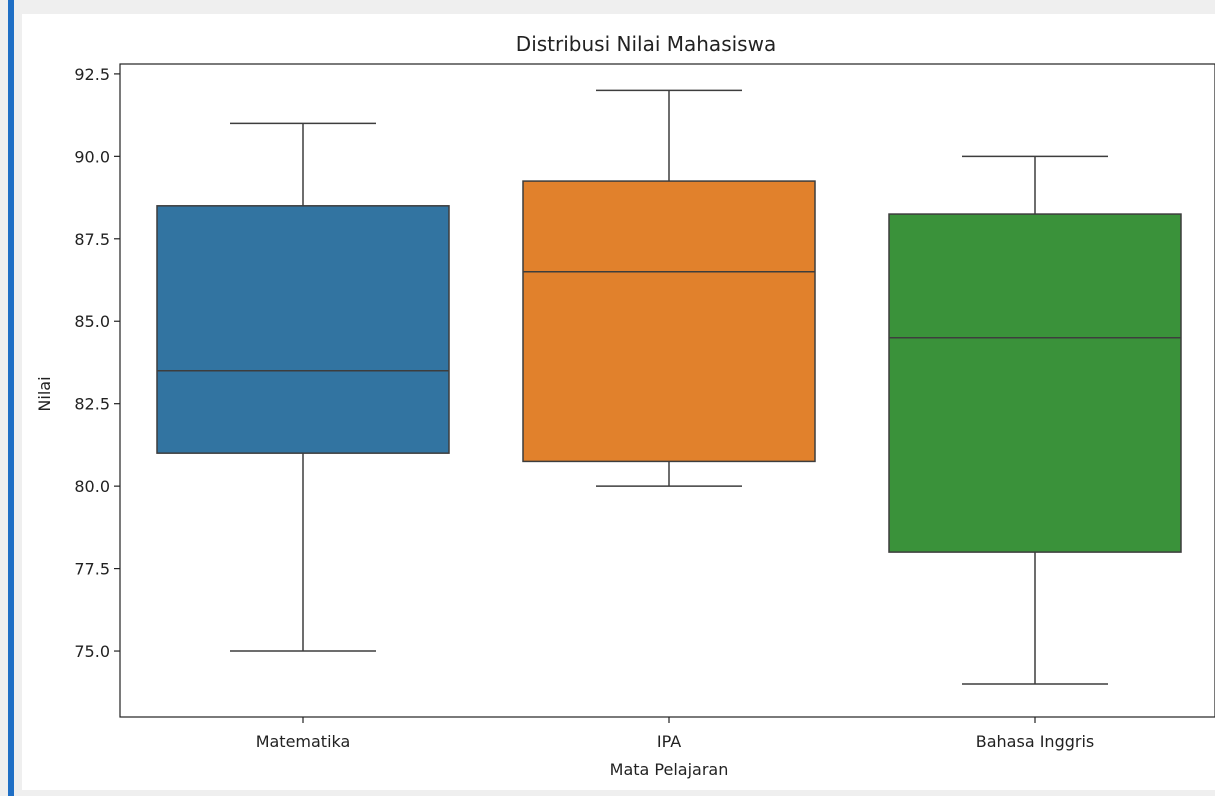  What do you see at coordinates (11, 398) in the screenshot?
I see `cell-accent-bar` at bounding box center [11, 398].